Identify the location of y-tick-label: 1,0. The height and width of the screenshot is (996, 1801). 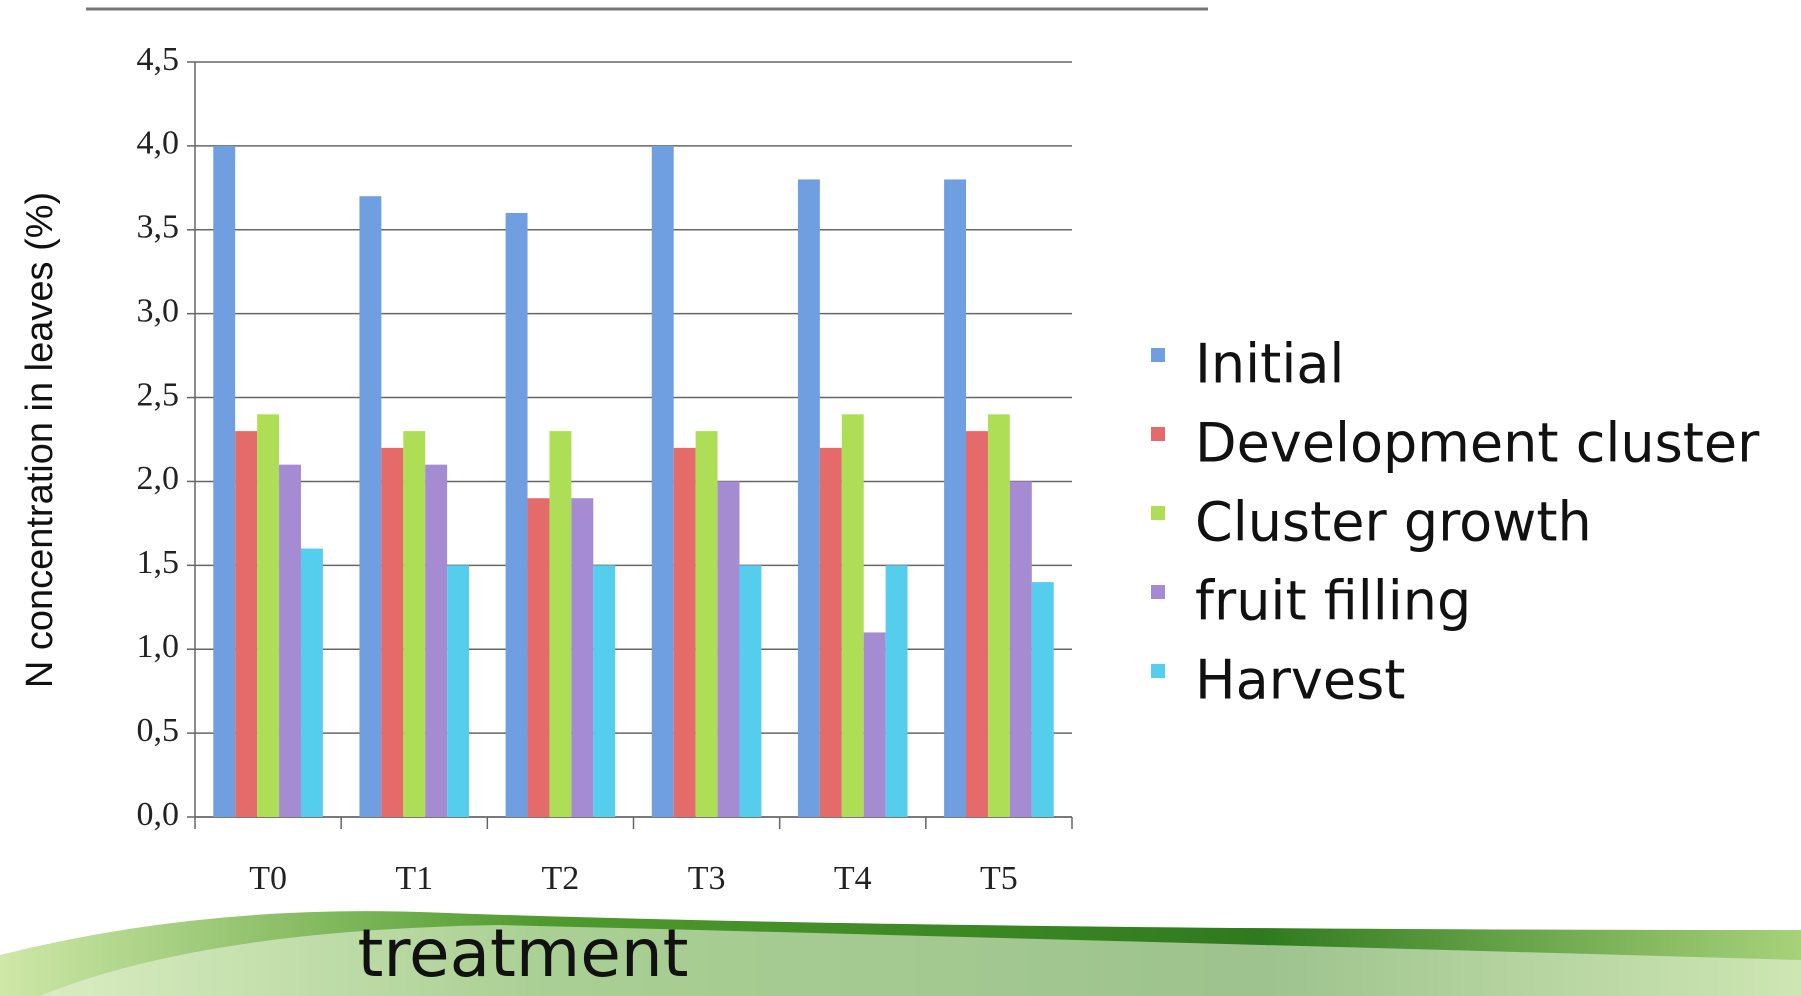
(158, 646).